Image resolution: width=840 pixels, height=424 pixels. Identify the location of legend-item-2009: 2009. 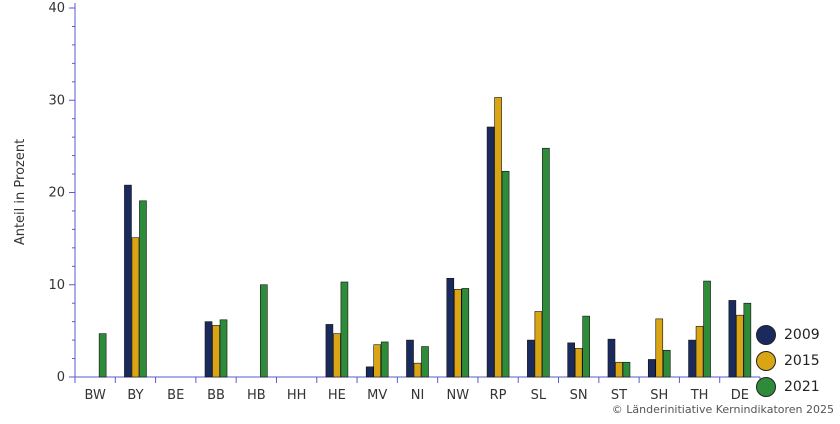
(788, 335).